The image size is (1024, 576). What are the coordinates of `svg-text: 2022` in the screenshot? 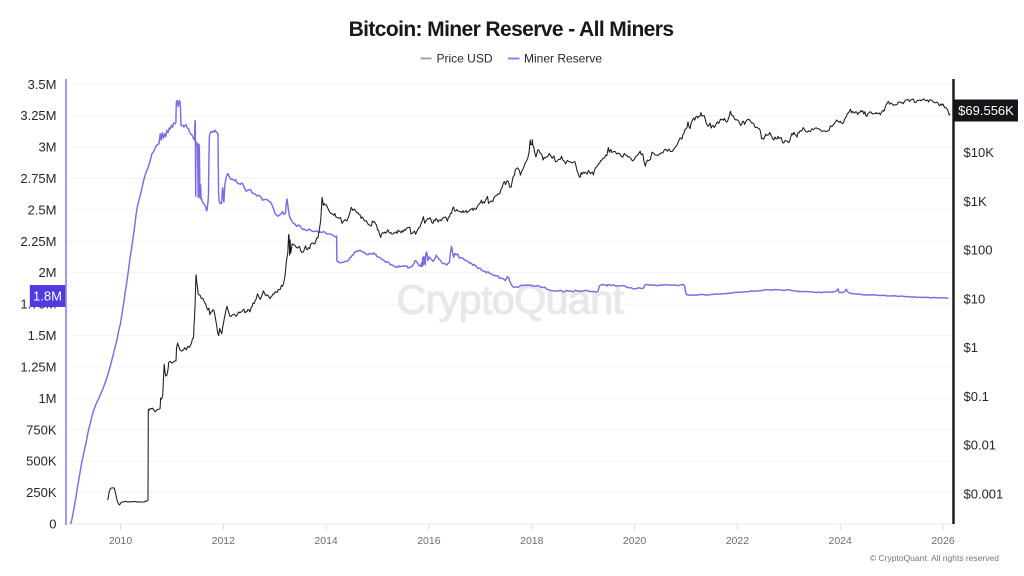 It's located at (738, 541).